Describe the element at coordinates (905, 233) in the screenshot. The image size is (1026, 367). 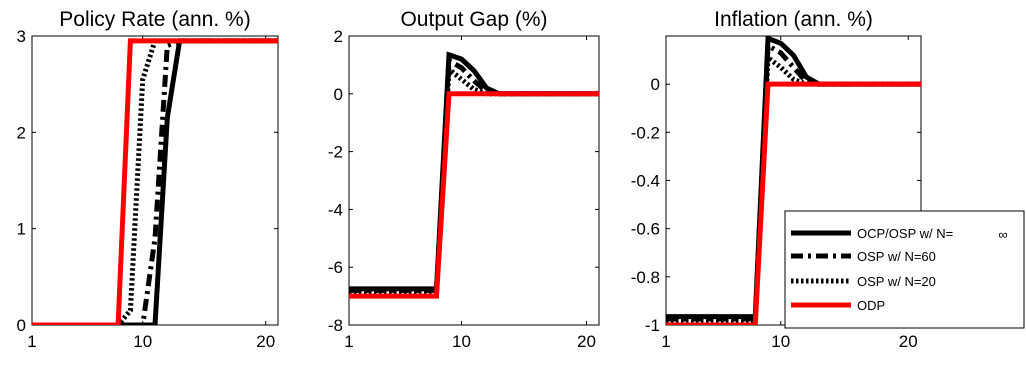
I see `legend-label-ocp-osp-w-n: OCP/OSP w/ N=` at that location.